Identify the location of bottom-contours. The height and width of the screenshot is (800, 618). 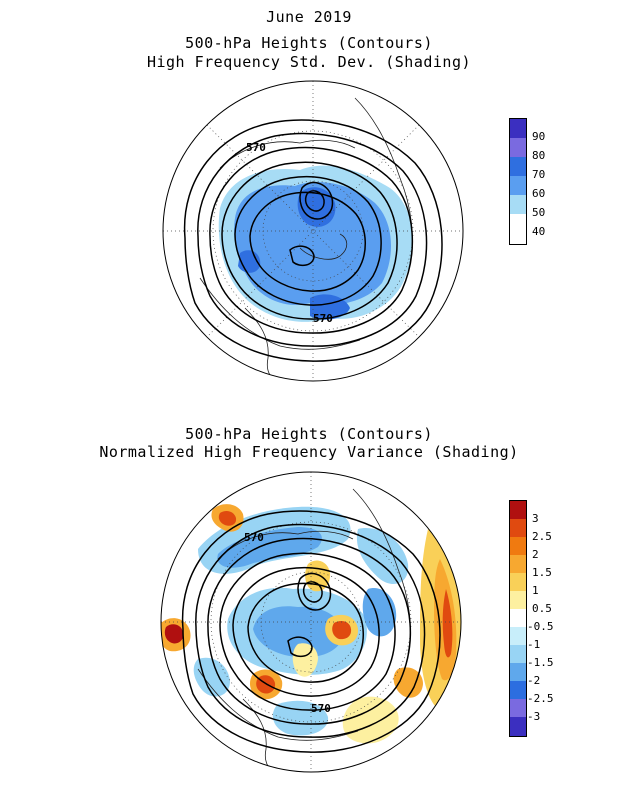
(311, 631).